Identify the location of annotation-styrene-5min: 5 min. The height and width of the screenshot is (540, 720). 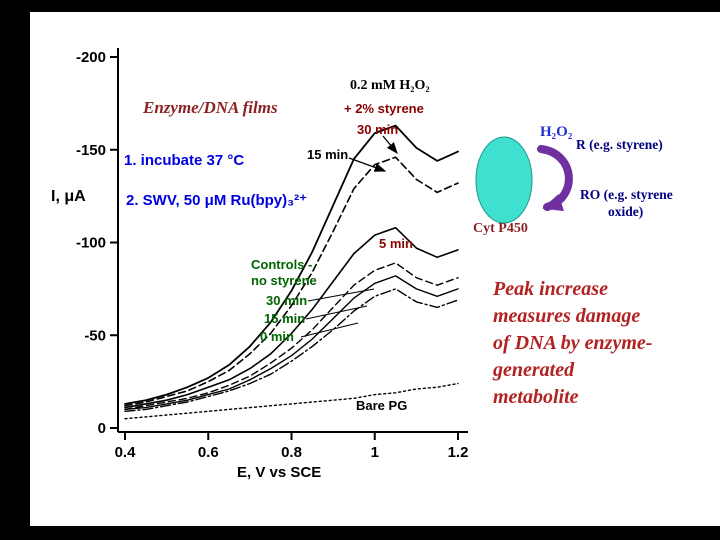
(396, 243).